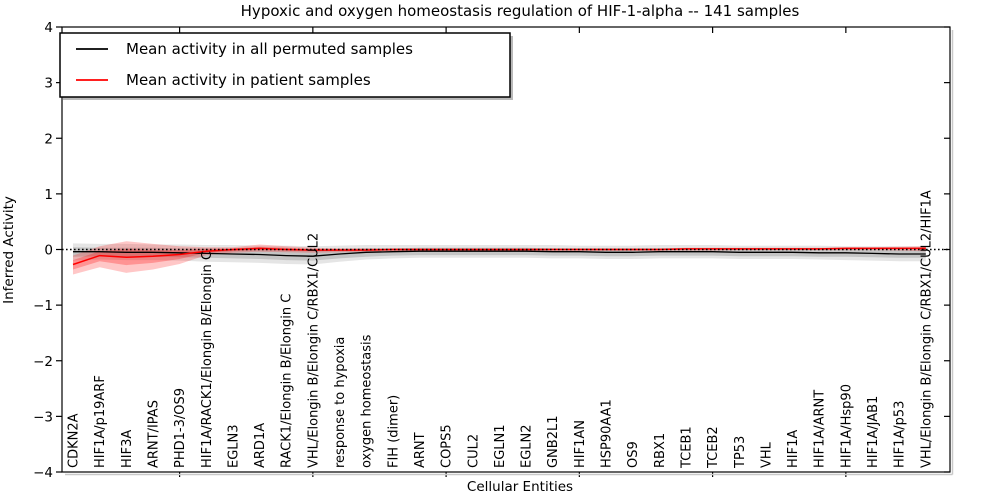  I want to click on x-category-label: CUL2, so click(473, 451).